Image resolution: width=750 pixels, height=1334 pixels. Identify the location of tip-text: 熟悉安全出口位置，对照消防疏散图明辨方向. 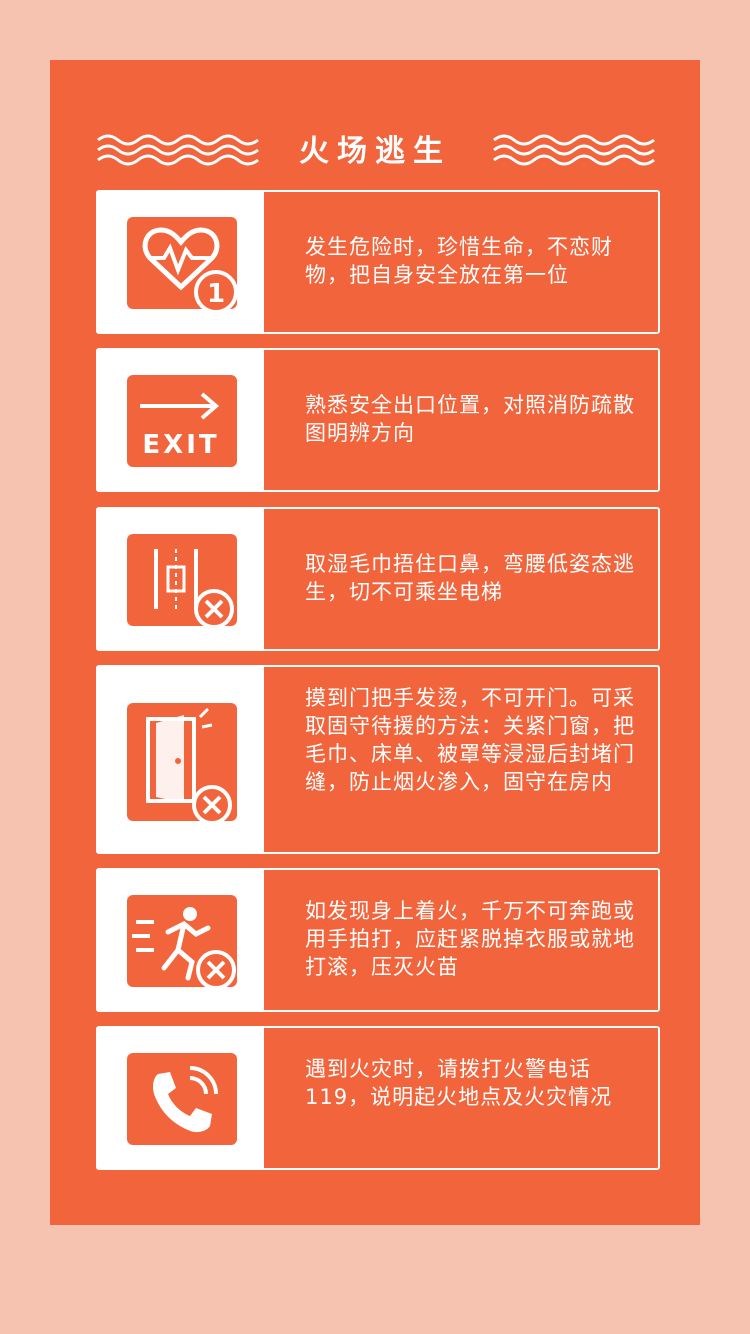
(470, 419).